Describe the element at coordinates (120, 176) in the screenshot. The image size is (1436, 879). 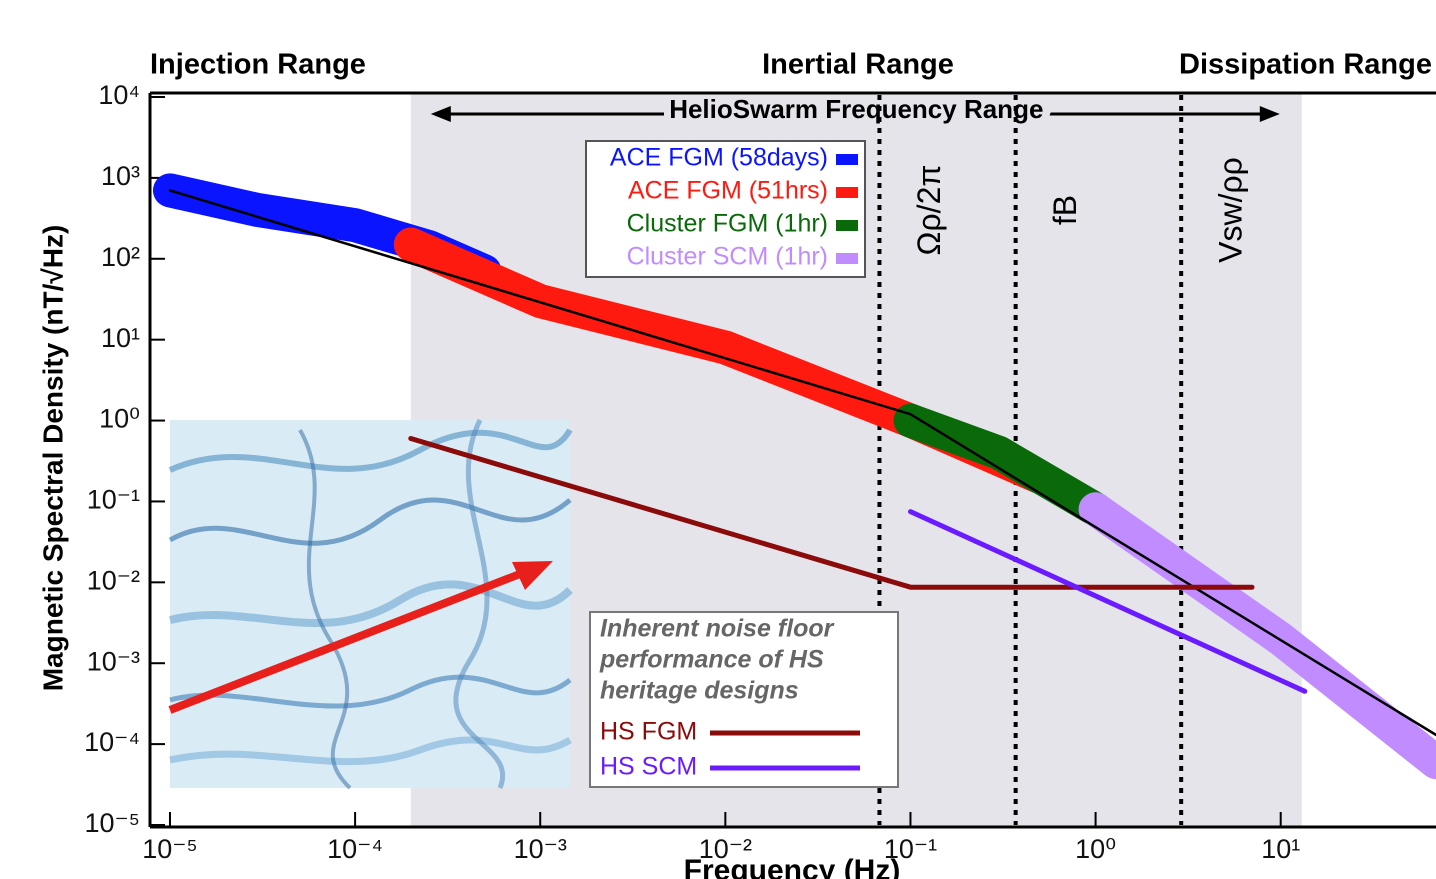
I see `y-tick-label: 10³` at that location.